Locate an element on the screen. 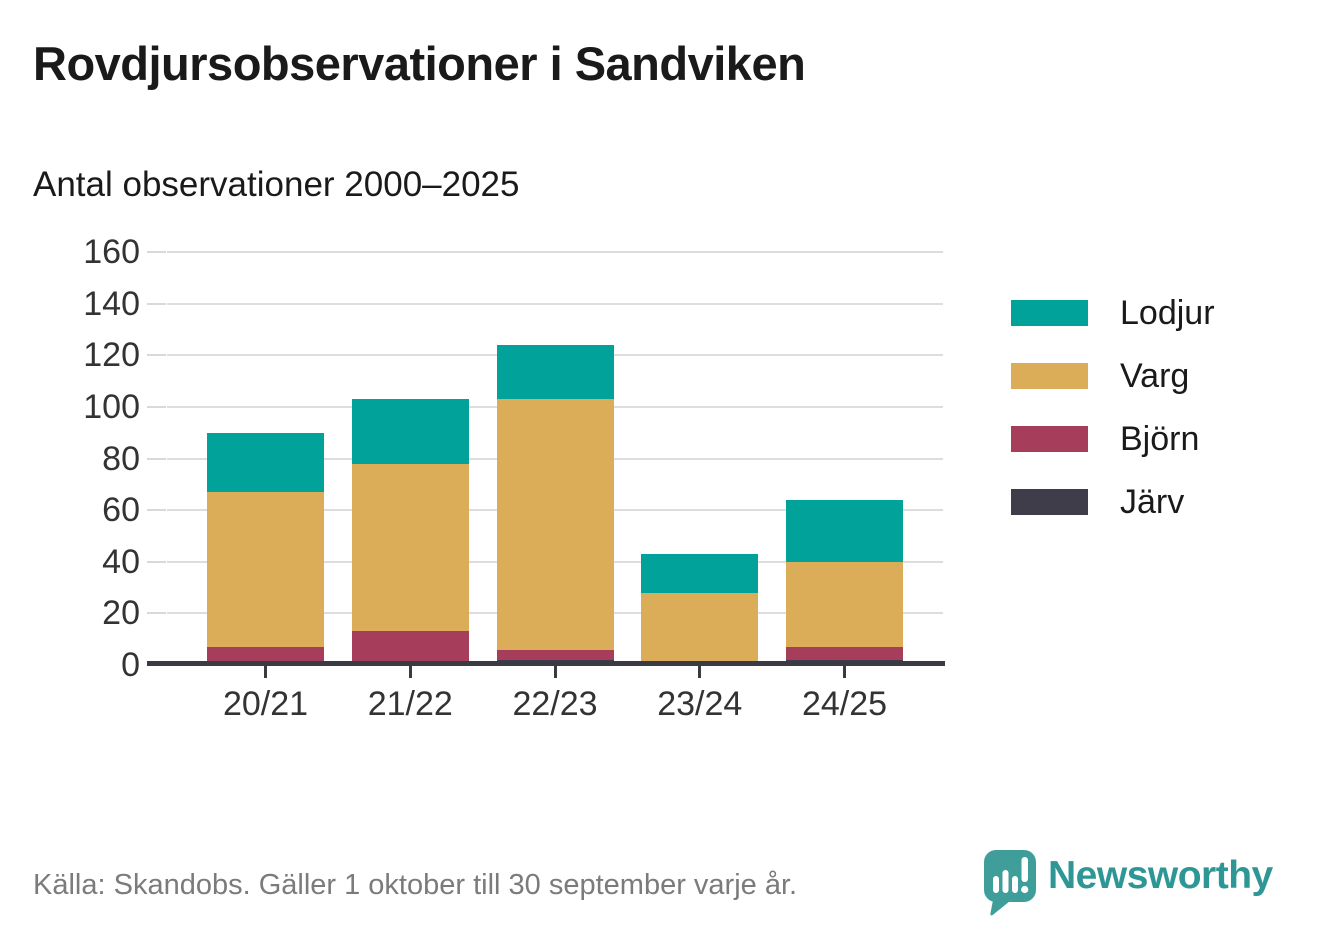 The height and width of the screenshot is (939, 1322). y-axis-label: 80 is located at coordinates (121, 458).